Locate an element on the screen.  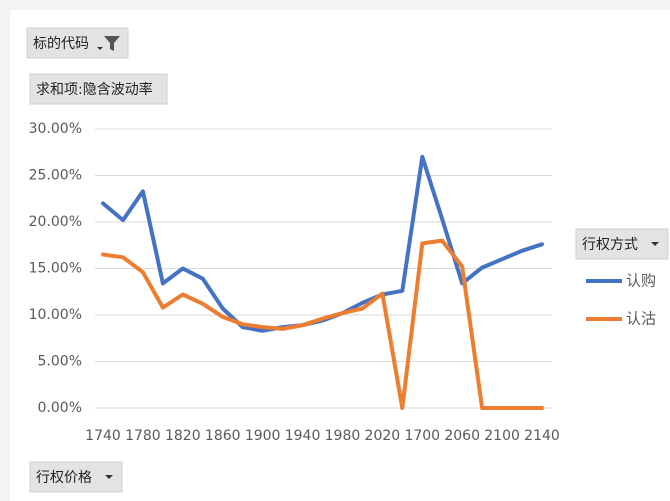
x-tick-label: 1860 is located at coordinates (223, 436).